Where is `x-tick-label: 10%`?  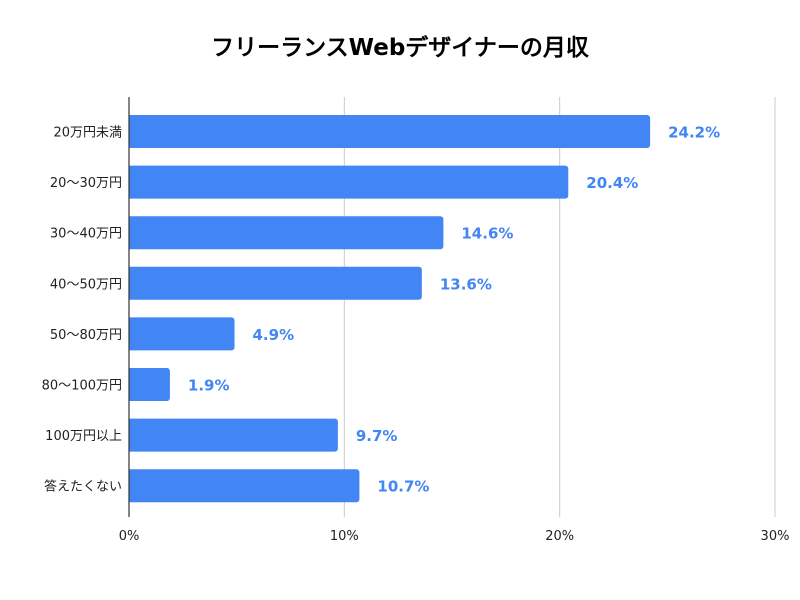 x-tick-label: 10% is located at coordinates (344, 536).